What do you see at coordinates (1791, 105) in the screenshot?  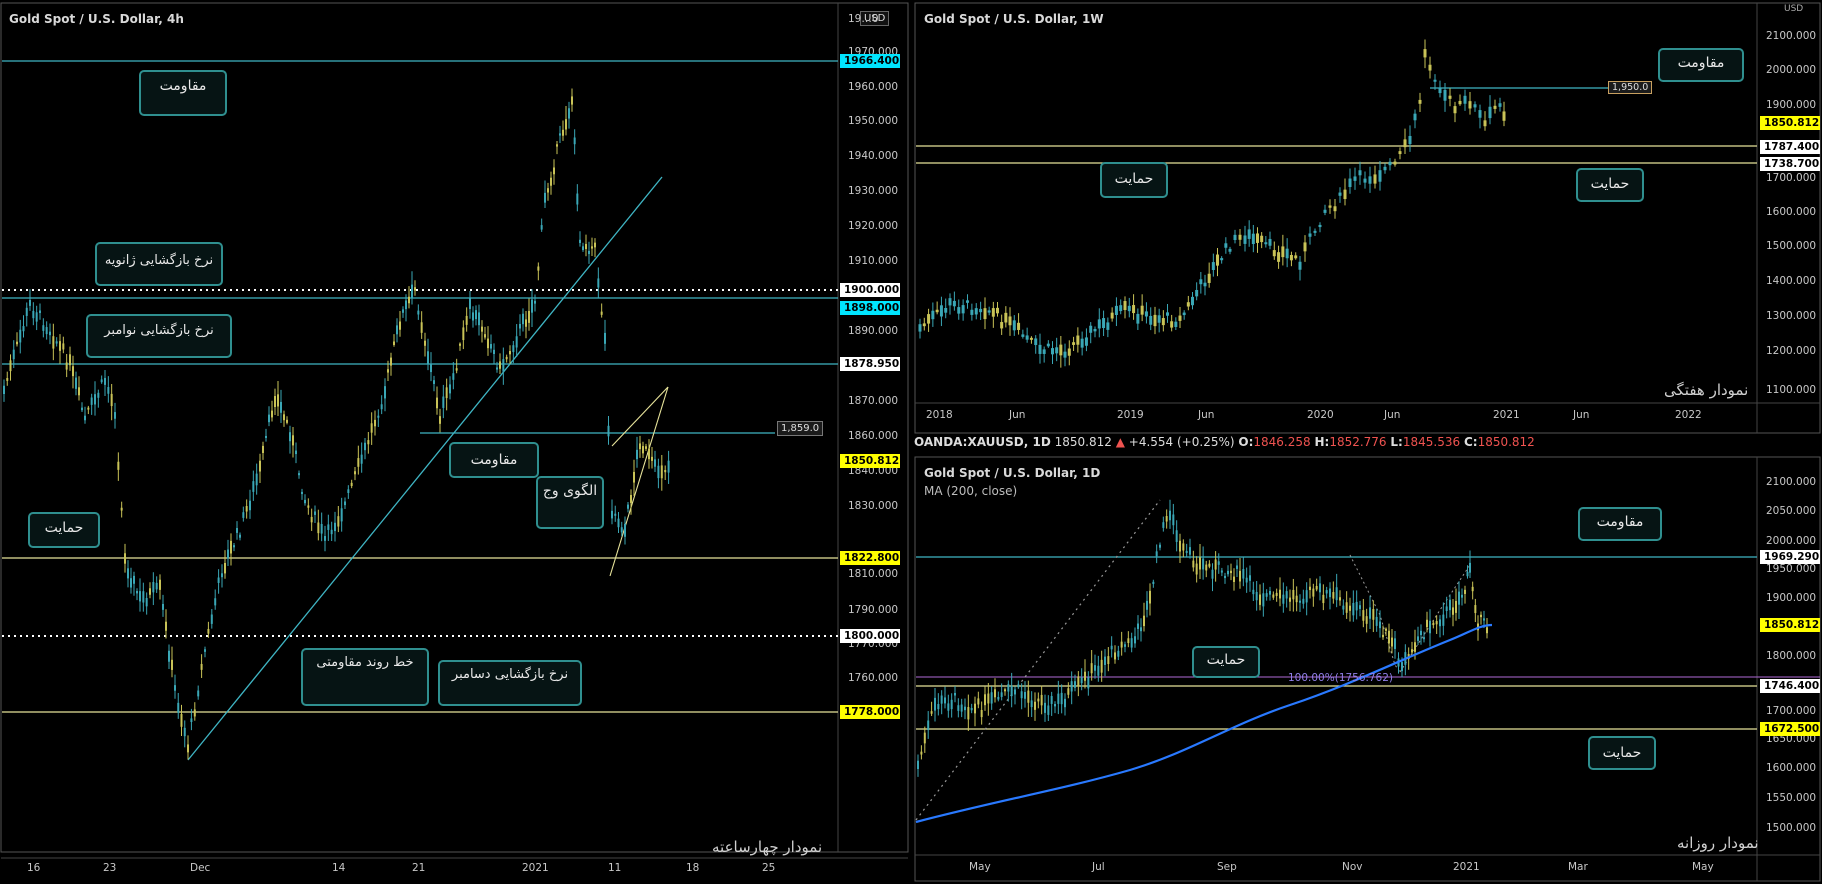 I see `weekly-ytick-2: 1900.000` at bounding box center [1791, 105].